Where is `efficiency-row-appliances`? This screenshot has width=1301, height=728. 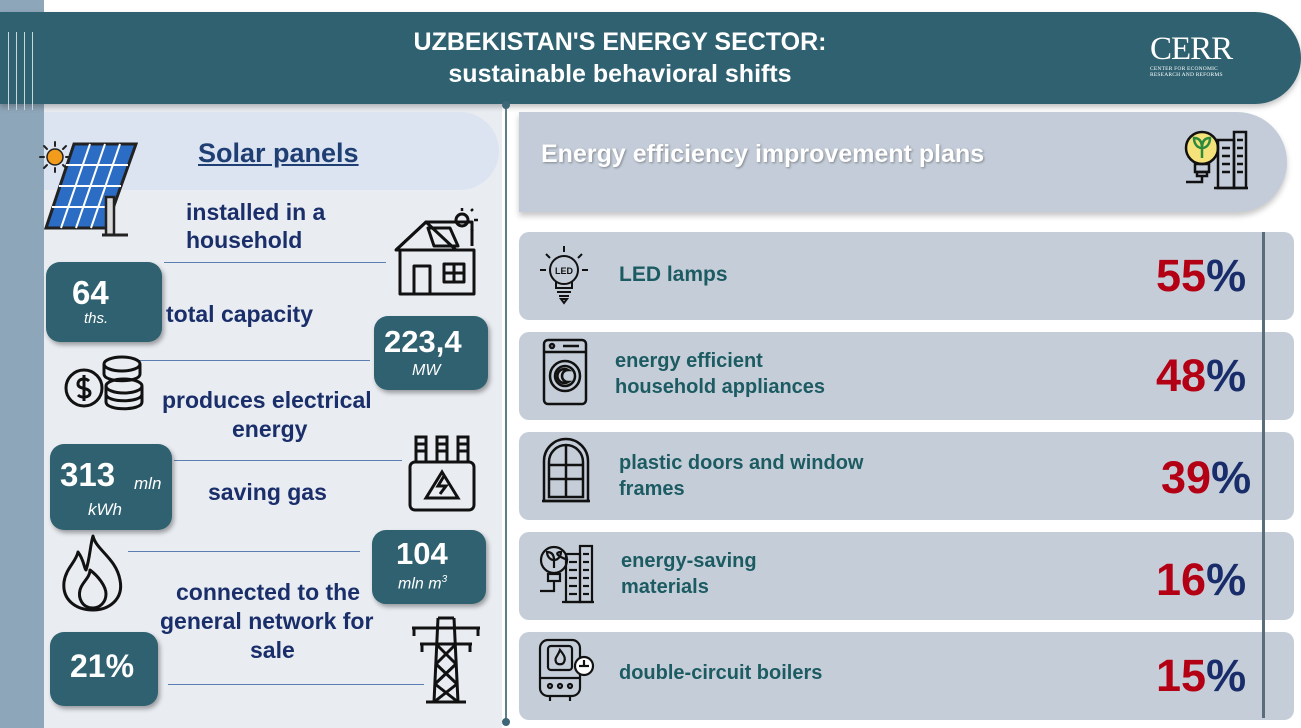 efficiency-row-appliances is located at coordinates (906, 376).